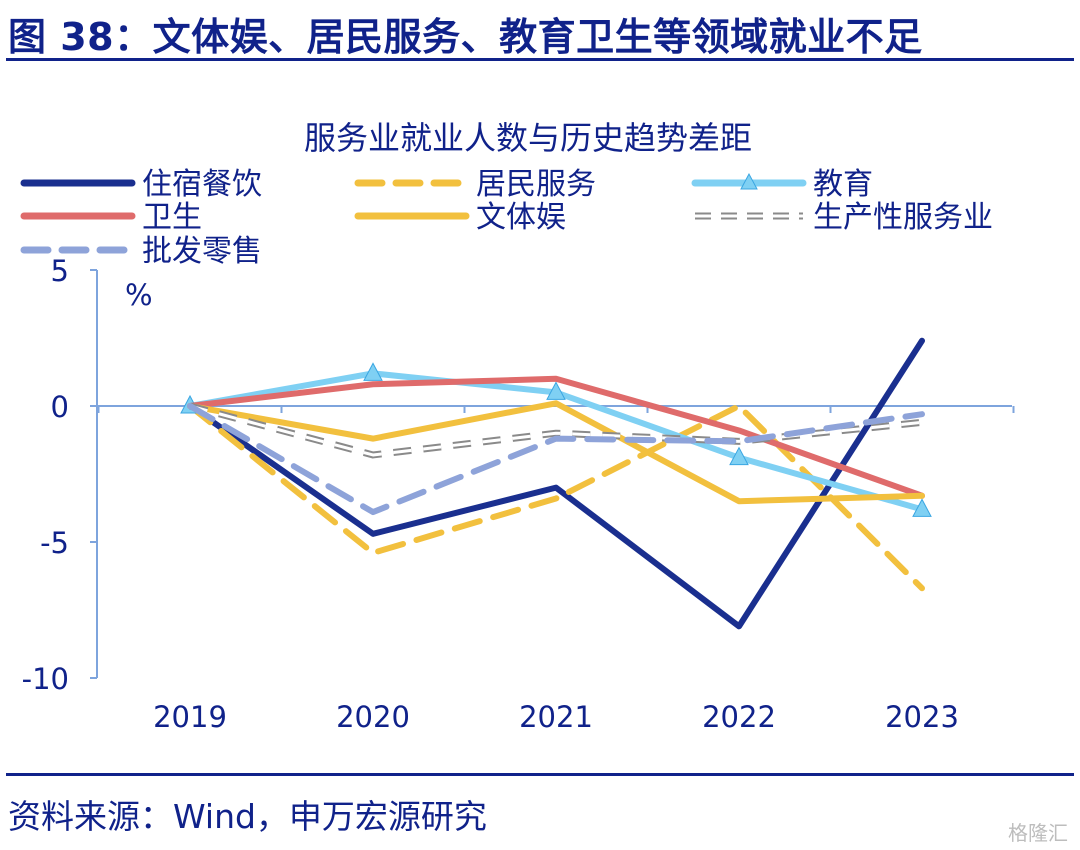 The width and height of the screenshot is (1080, 850). What do you see at coordinates (60, 407) in the screenshot?
I see `y-tick-label: 0` at bounding box center [60, 407].